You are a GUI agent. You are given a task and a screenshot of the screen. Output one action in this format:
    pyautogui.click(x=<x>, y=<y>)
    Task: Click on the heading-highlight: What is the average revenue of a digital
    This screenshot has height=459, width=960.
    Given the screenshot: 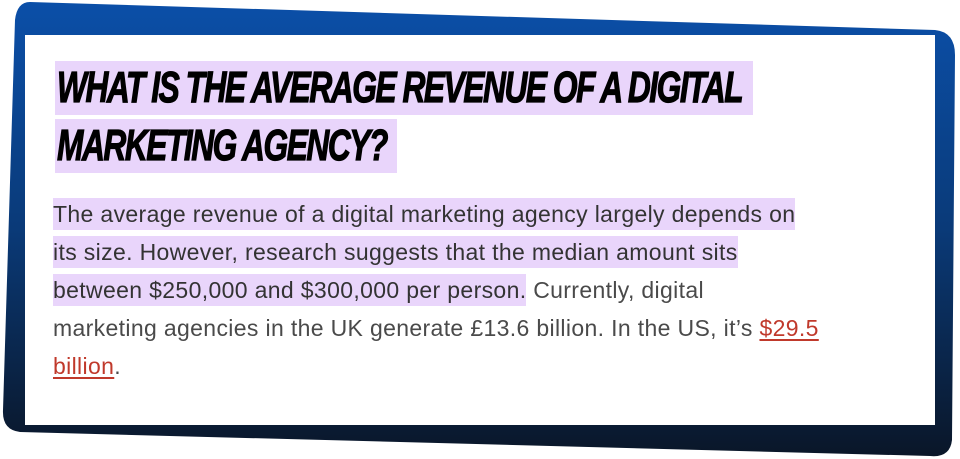 What is the action you would take?
    pyautogui.click(x=404, y=88)
    